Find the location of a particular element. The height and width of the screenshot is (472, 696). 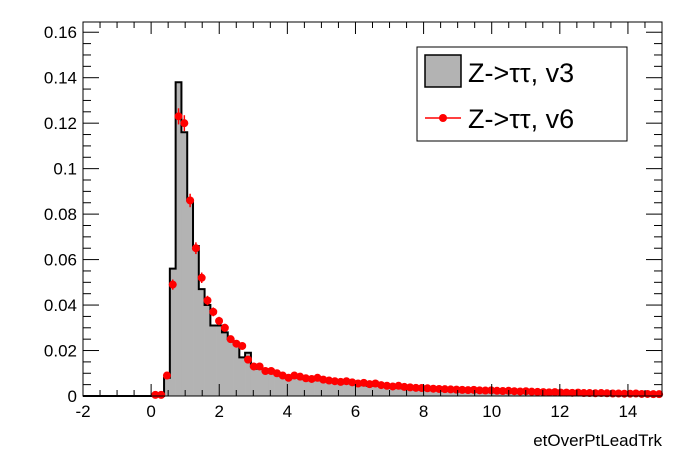

x-tick-label: 10 is located at coordinates (491, 411).